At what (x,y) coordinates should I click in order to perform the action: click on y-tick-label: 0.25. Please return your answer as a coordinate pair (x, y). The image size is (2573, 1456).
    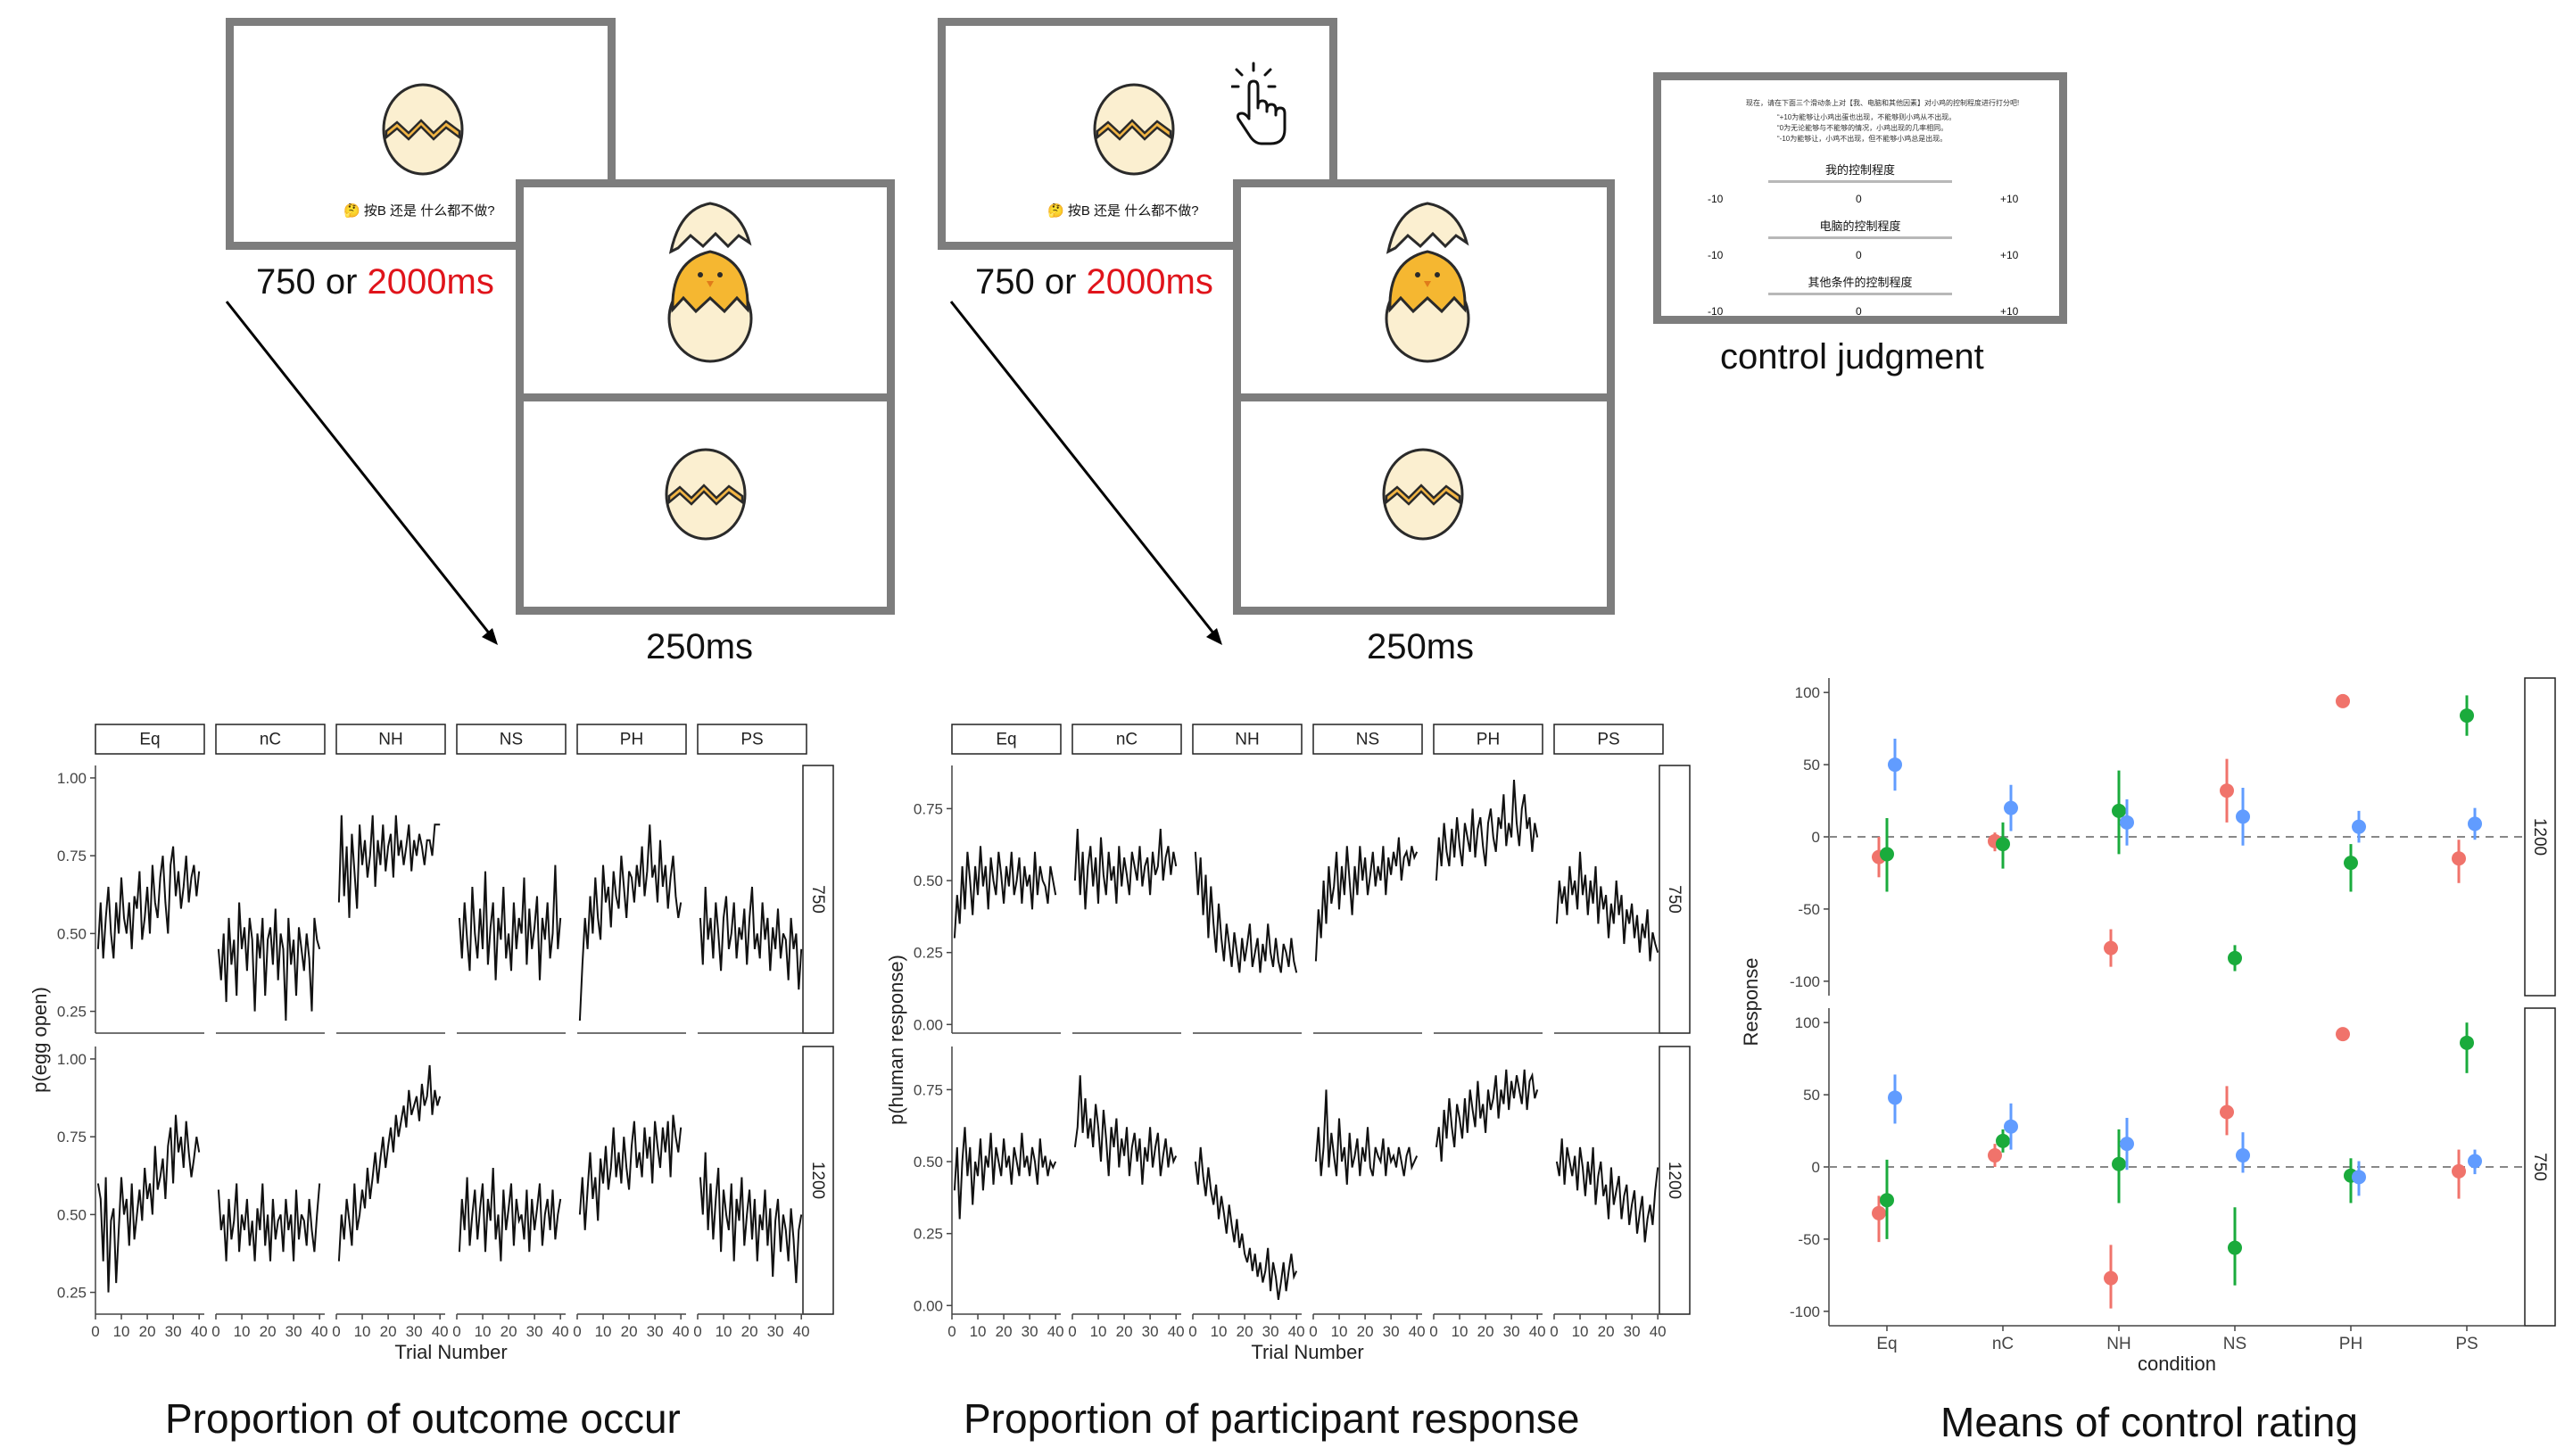
    Looking at the image, I should click on (929, 1234).